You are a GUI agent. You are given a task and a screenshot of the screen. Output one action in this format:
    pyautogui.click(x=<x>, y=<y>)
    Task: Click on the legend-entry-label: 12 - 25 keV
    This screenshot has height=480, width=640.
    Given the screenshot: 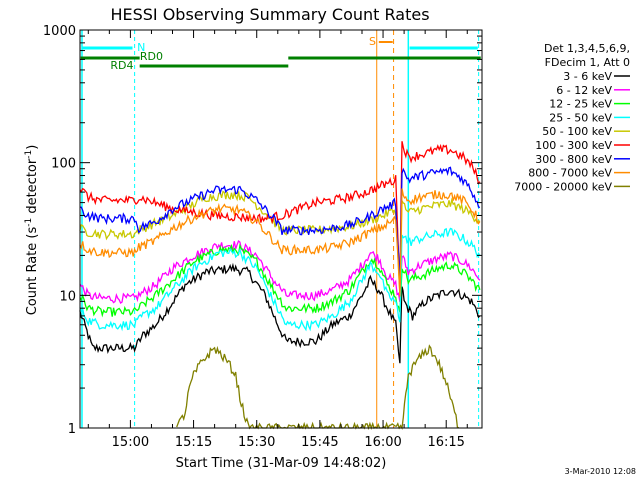 What is the action you would take?
    pyautogui.click(x=580, y=104)
    